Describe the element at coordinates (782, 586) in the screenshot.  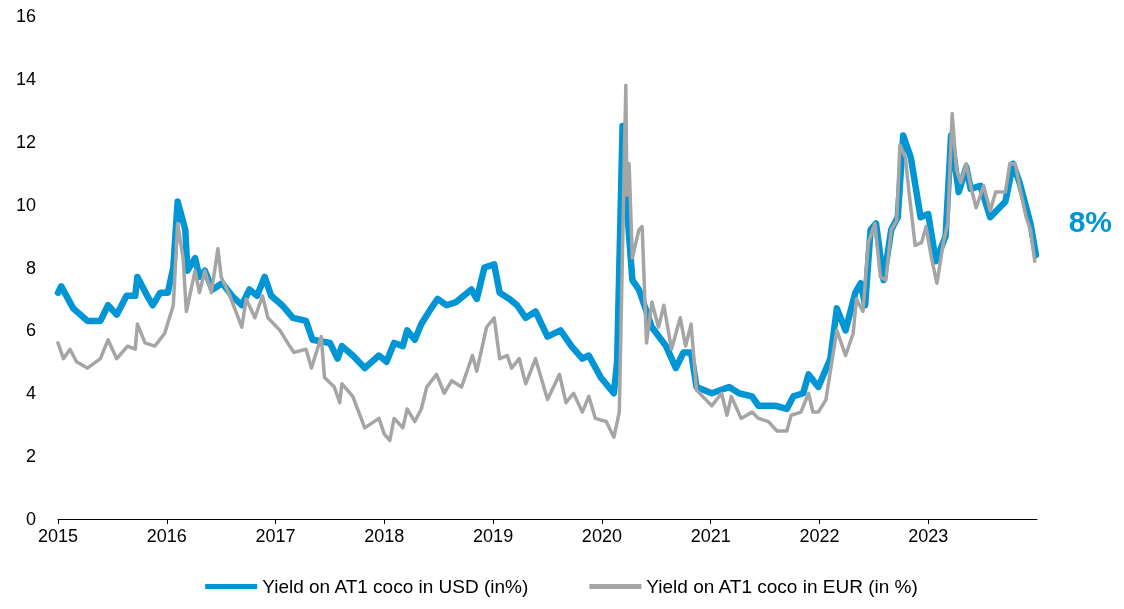
I see `legend-label: Yield on AT1 coco in EUR (in %)` at that location.